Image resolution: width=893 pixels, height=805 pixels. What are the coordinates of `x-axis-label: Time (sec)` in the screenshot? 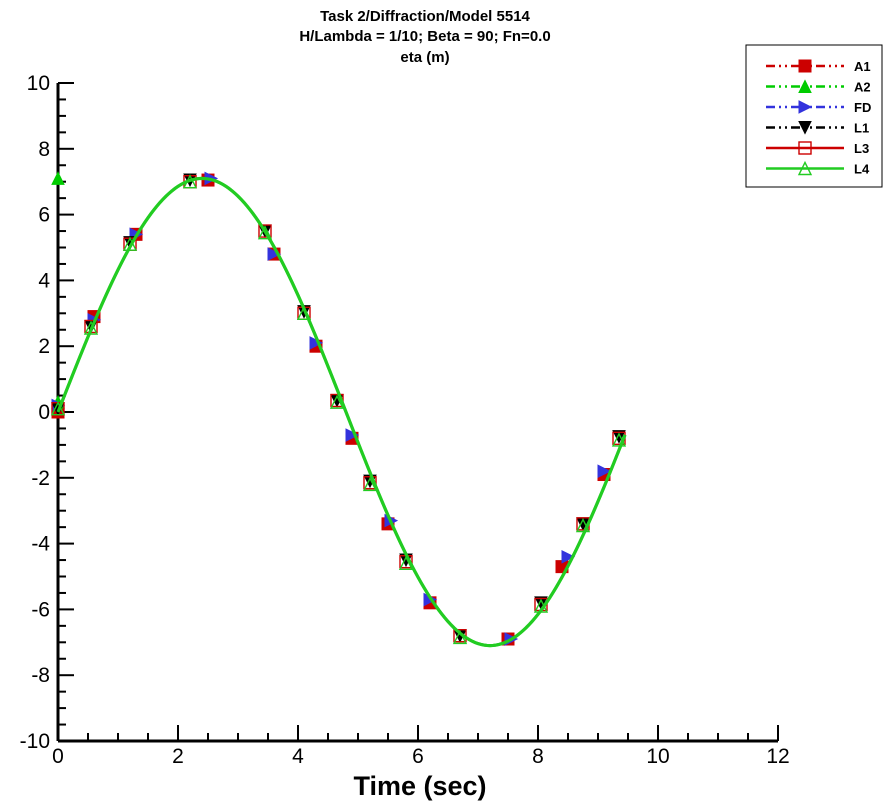 It's located at (419, 786).